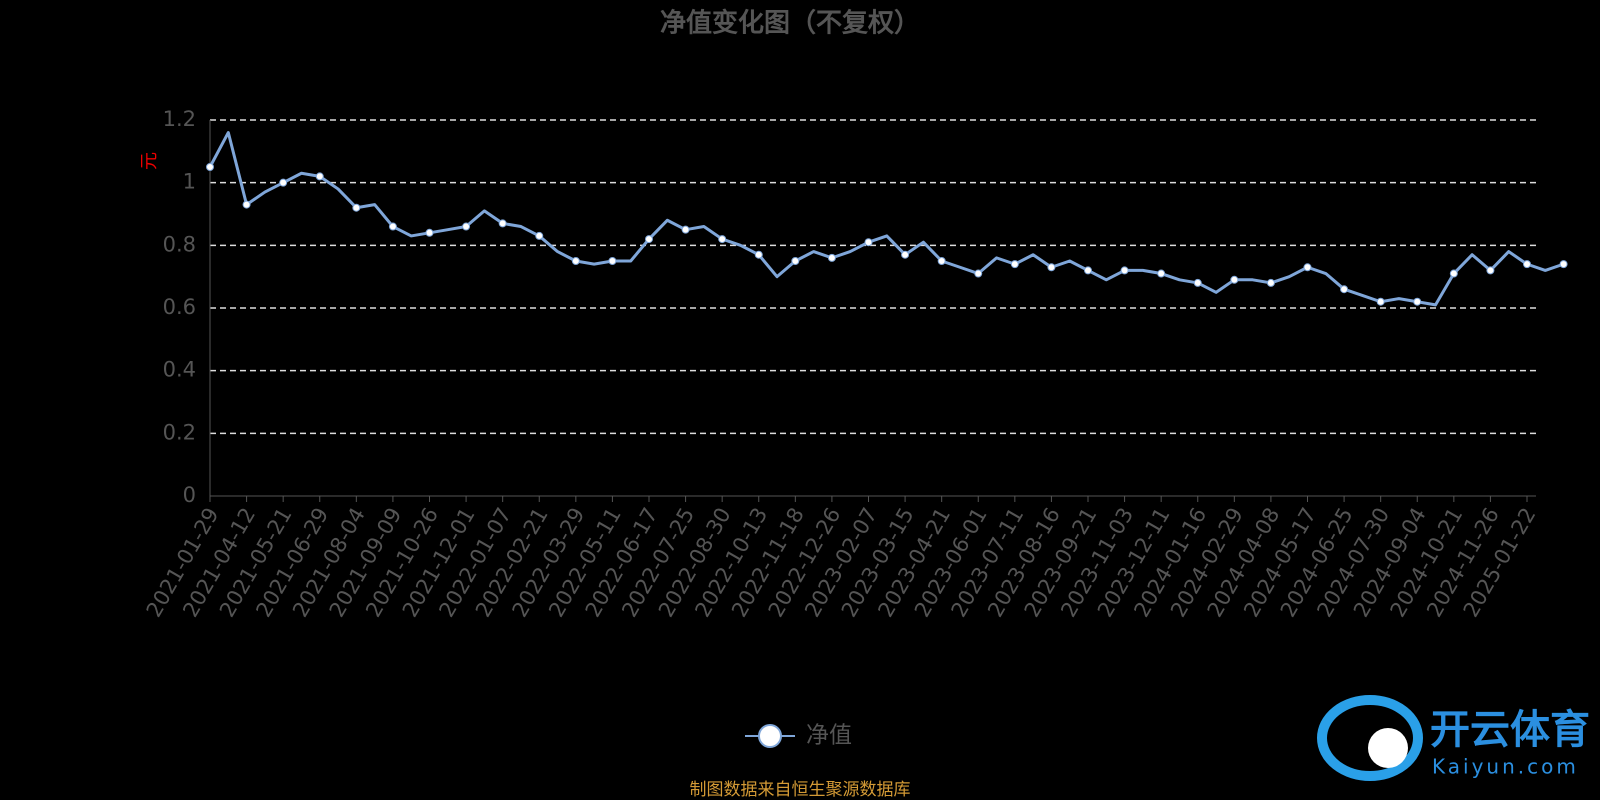 This screenshot has height=800, width=1600. What do you see at coordinates (179, 307) in the screenshot?
I see `y-tick-label: 0.6` at bounding box center [179, 307].